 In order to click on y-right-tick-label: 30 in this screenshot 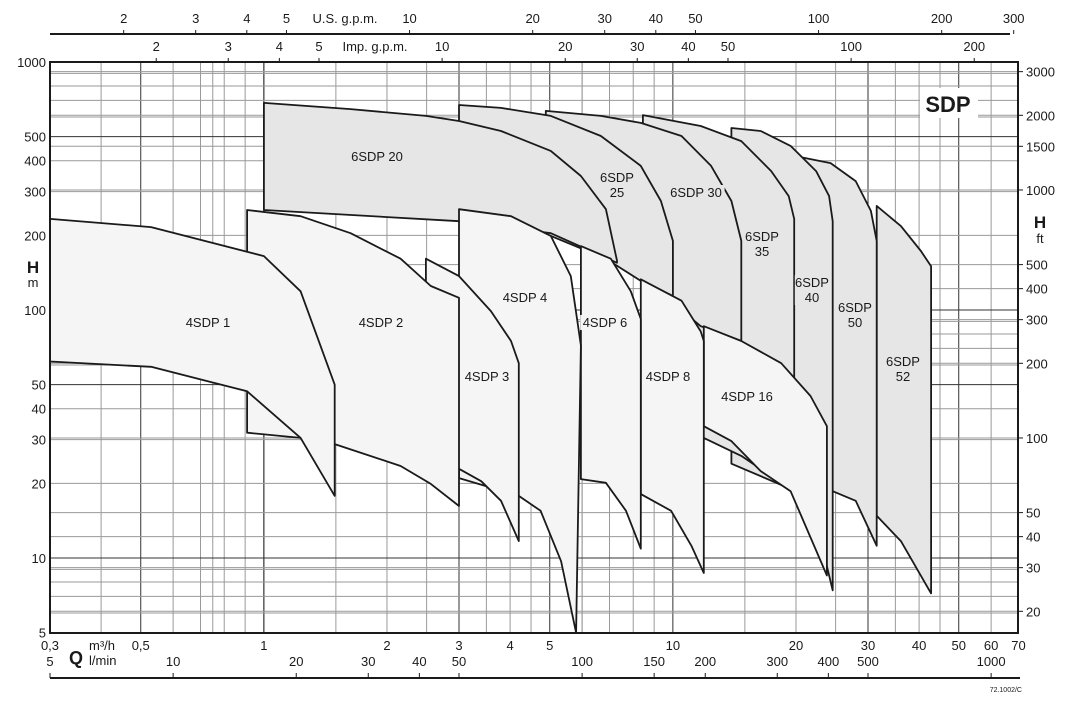, I will do `click(1033, 568)`.